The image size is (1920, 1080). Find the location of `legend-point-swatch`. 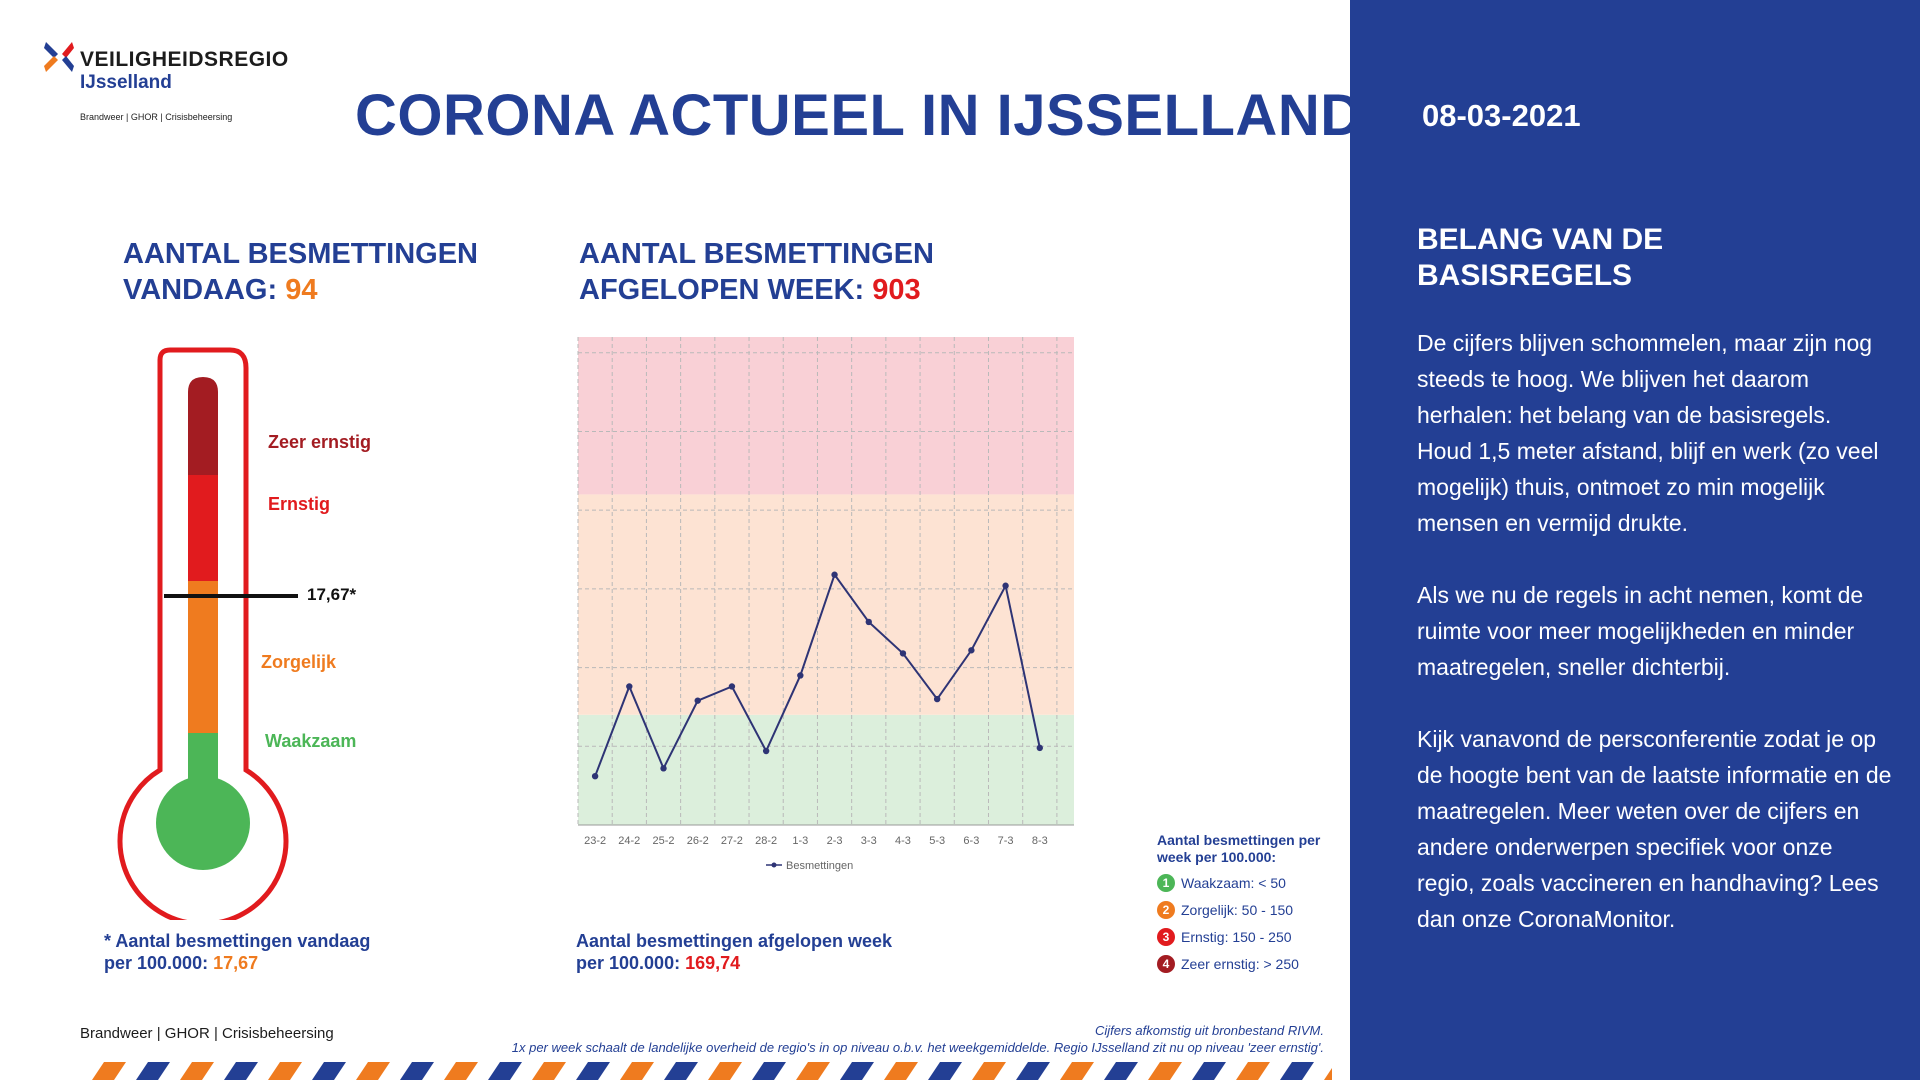

legend-point-swatch is located at coordinates (774, 865).